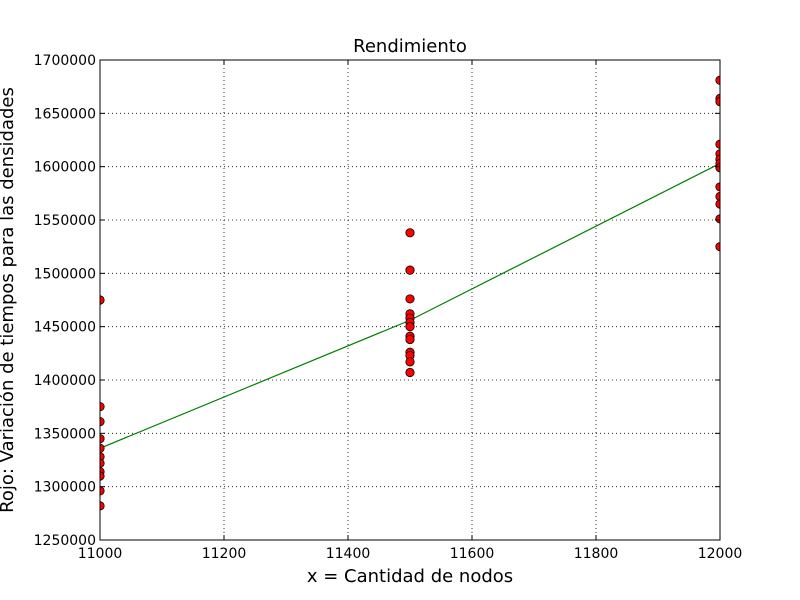 The image size is (800, 600). I want to click on y-tick-label: 1300000, so click(65, 488).